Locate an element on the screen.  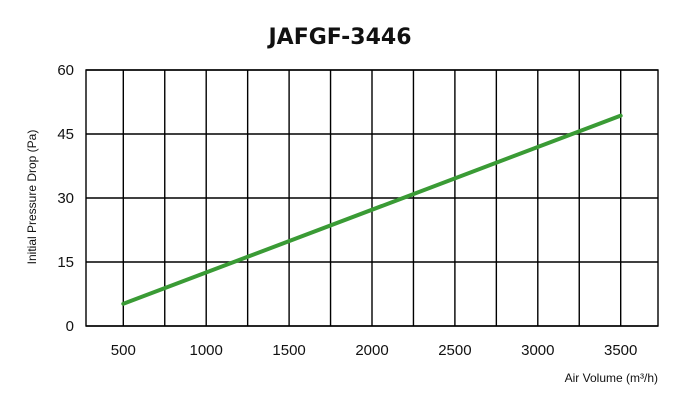
x-tick-label: 3000 is located at coordinates (537, 350).